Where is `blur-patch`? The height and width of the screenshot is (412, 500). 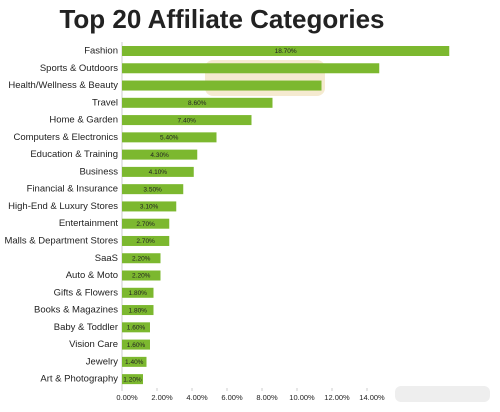
blur-patch is located at coordinates (442, 394).